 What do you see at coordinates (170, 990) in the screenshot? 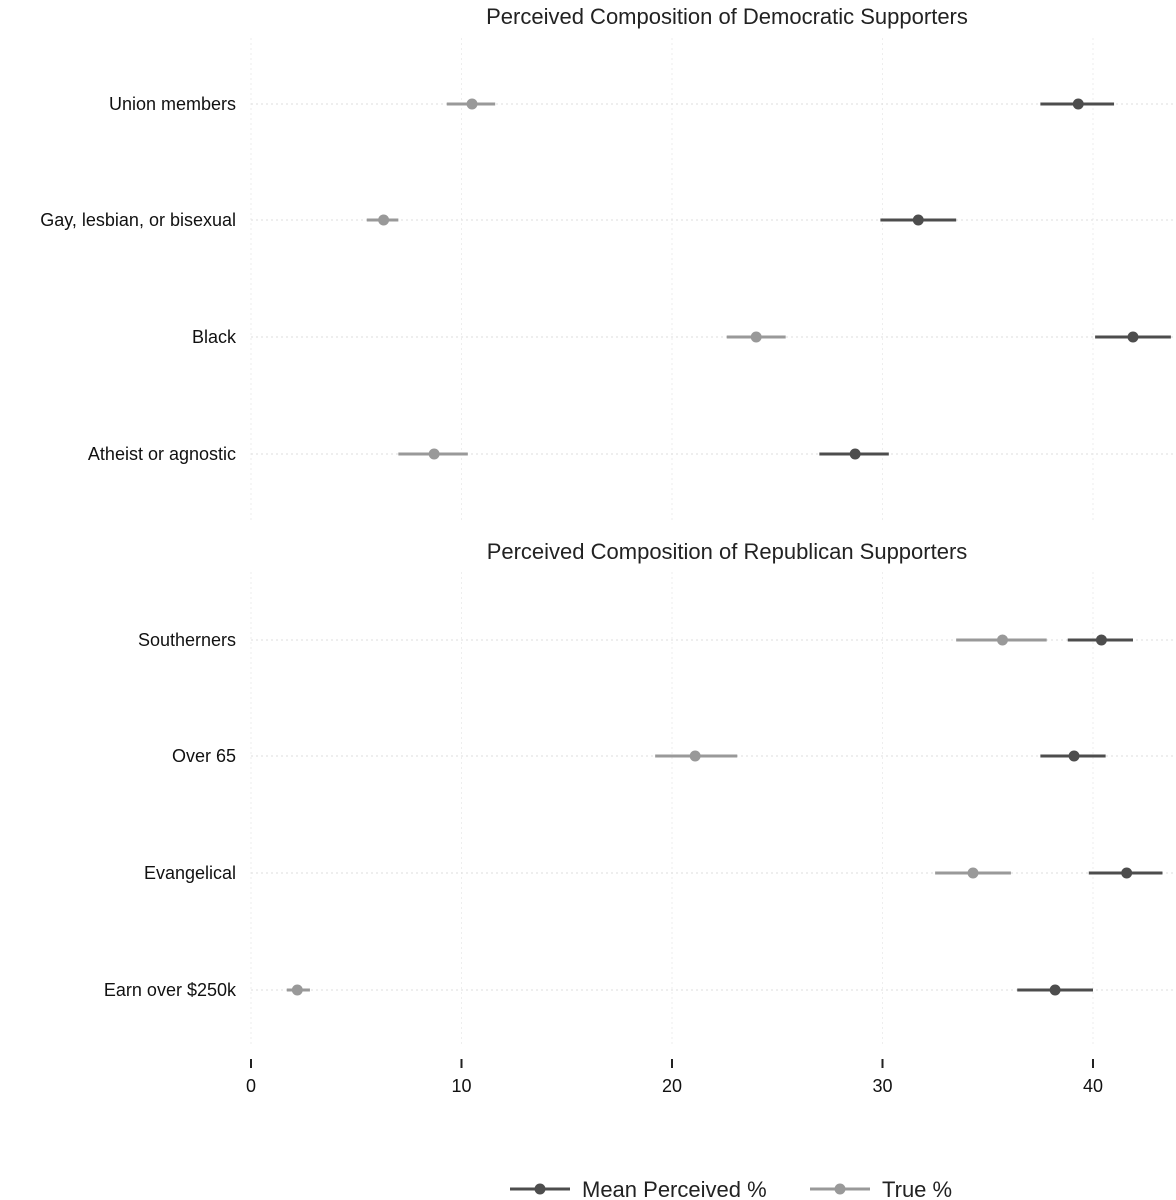
I see `category-label-earn-over-250k: Earn over $250k` at bounding box center [170, 990].